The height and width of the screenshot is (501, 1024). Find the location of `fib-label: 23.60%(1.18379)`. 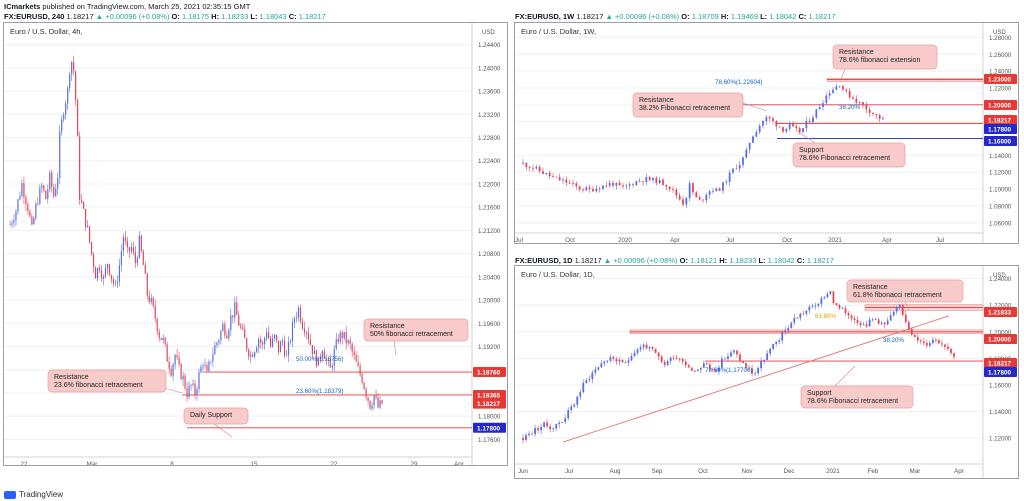

fib-label: 23.60%(1.18379) is located at coordinates (319, 391).